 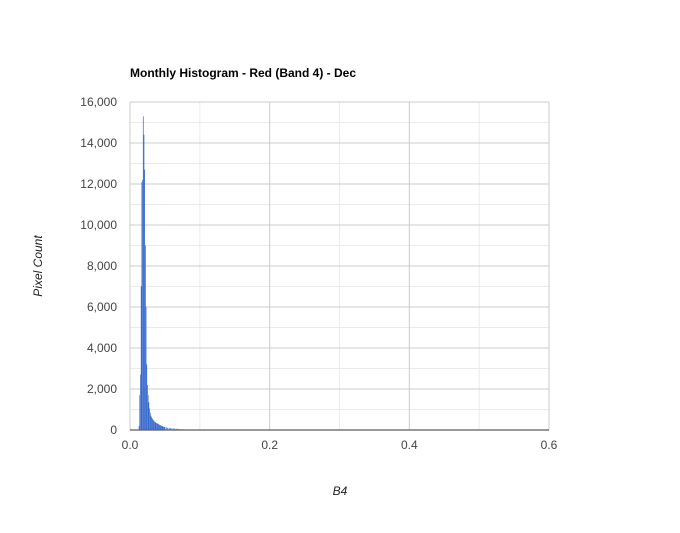 What do you see at coordinates (243, 73) in the screenshot?
I see `chart-title: Monthly Histogram - Red (Band 4) - Dec` at bounding box center [243, 73].